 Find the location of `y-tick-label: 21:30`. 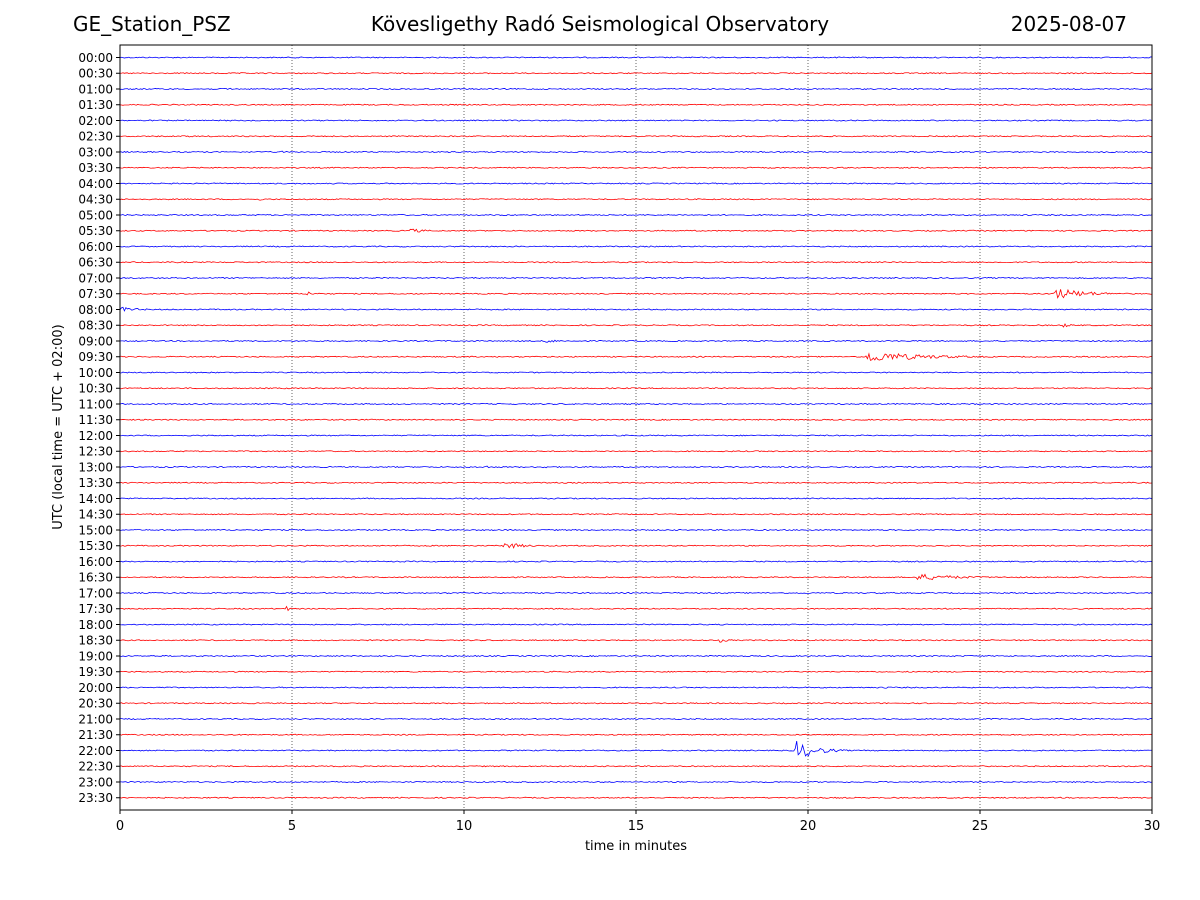

y-tick-label: 21:30 is located at coordinates (95, 735).